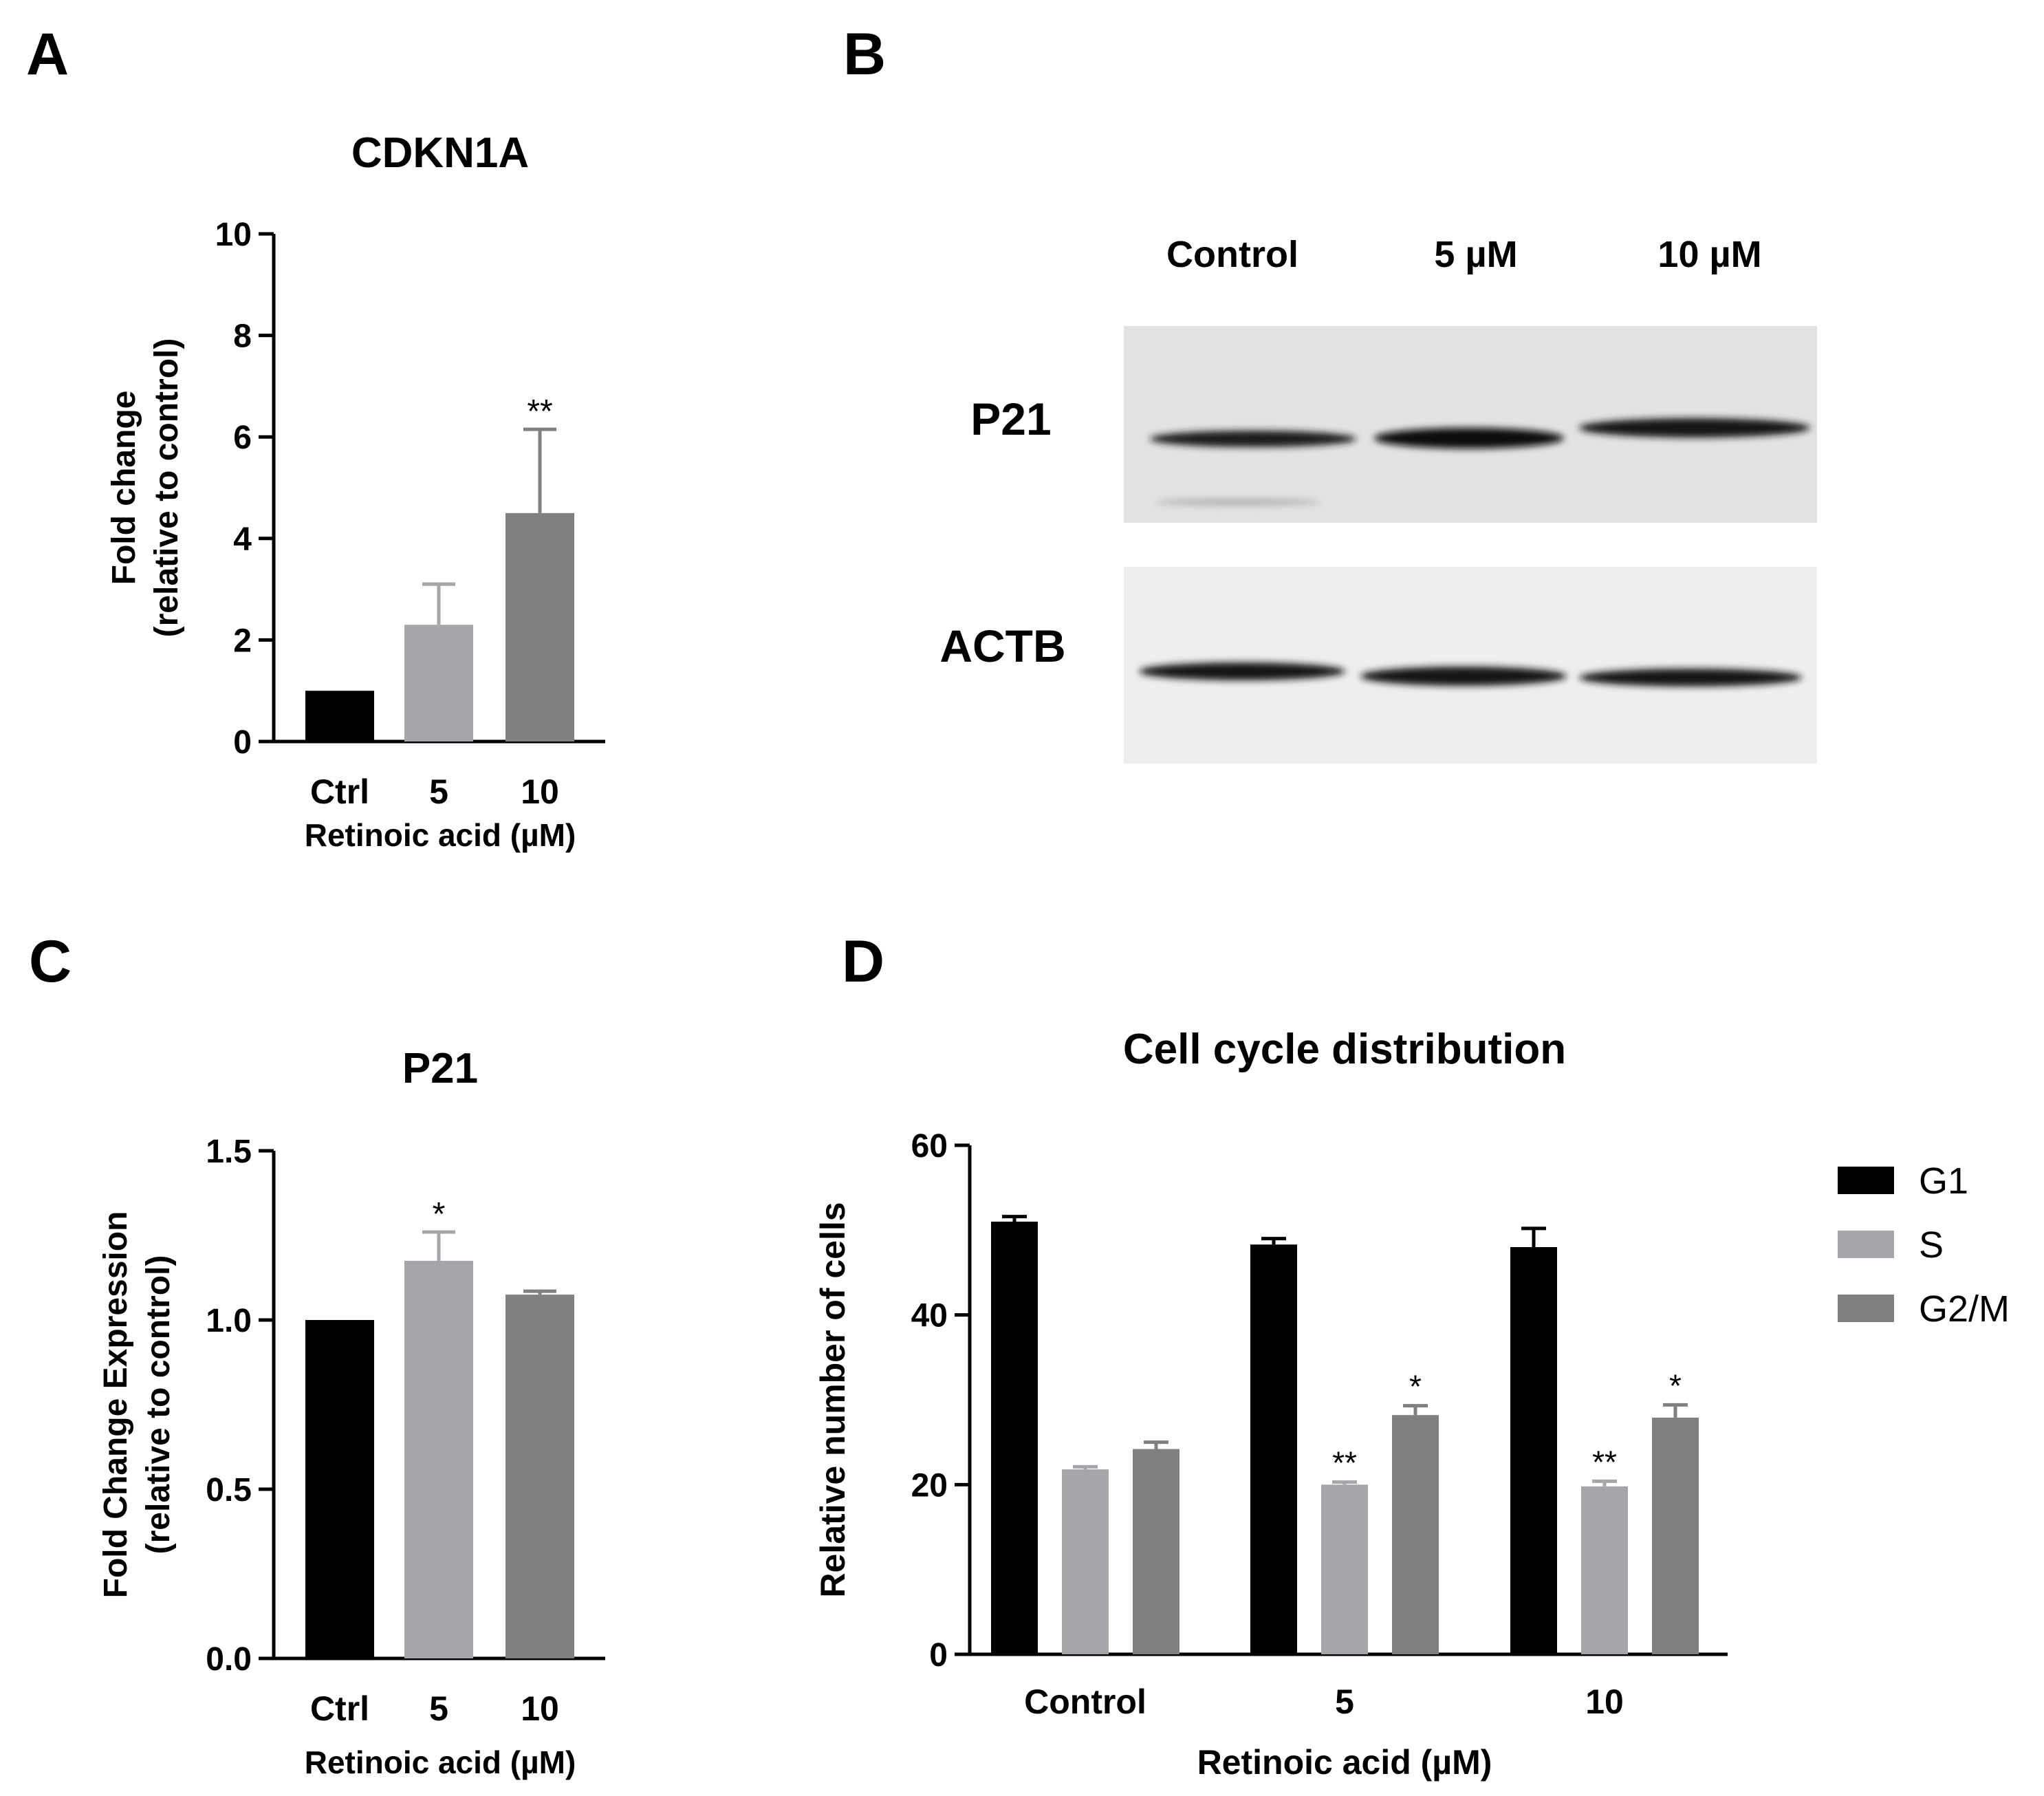  Describe the element at coordinates (1475, 254) in the screenshot. I see `lane-label-5um: 5 µM` at that location.